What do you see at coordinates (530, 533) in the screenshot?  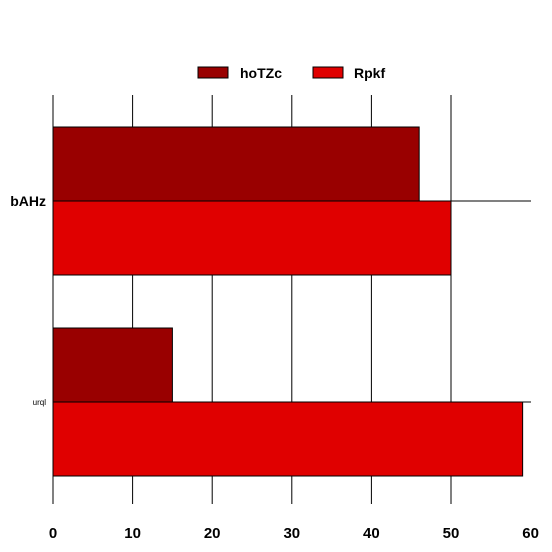 I see `x-tick-label-60: 60` at bounding box center [530, 533].